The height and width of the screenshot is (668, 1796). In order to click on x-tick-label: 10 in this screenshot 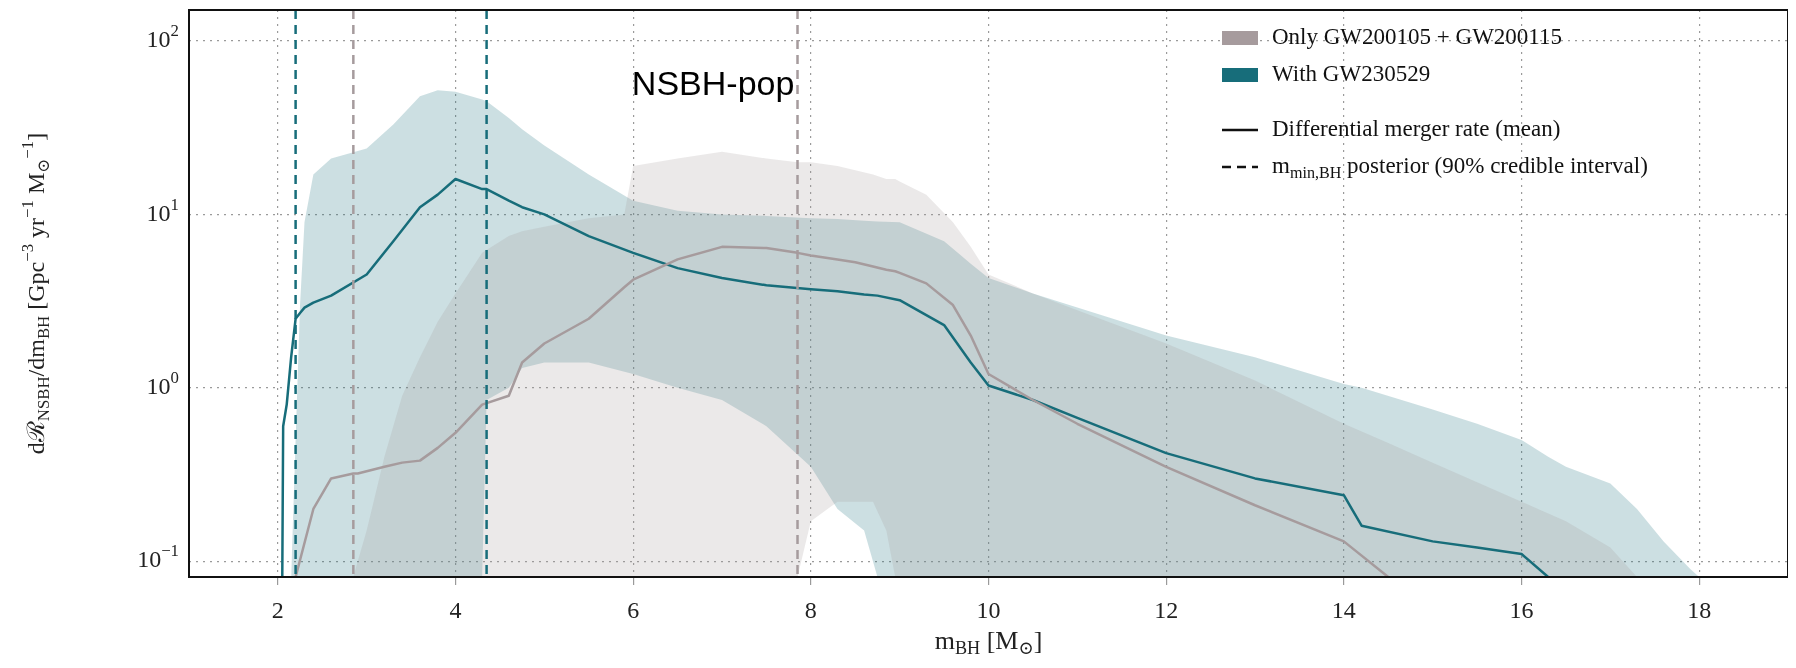, I will do `click(988, 609)`.